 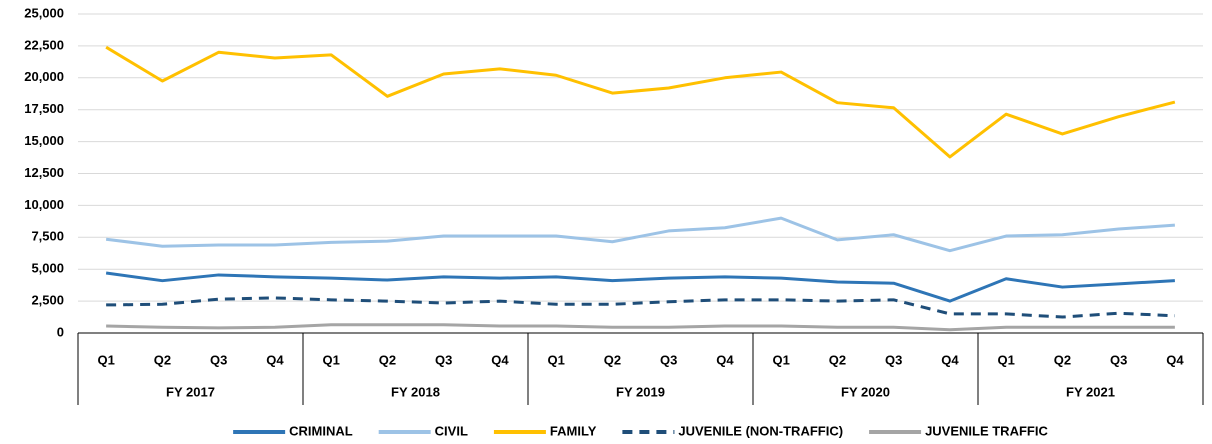 What do you see at coordinates (986, 430) in the screenshot?
I see `legend-label: JUVENILE TRAFFIC` at bounding box center [986, 430].